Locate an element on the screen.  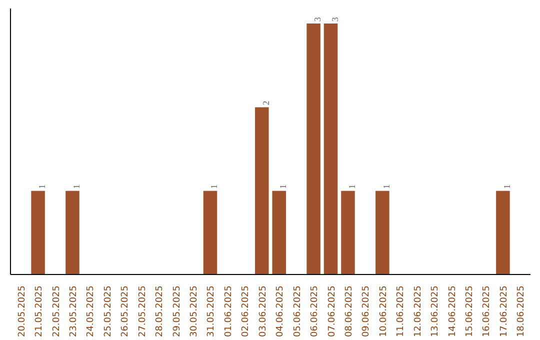
x-tick-label: 23.05.2025 is located at coordinates (73, 312).